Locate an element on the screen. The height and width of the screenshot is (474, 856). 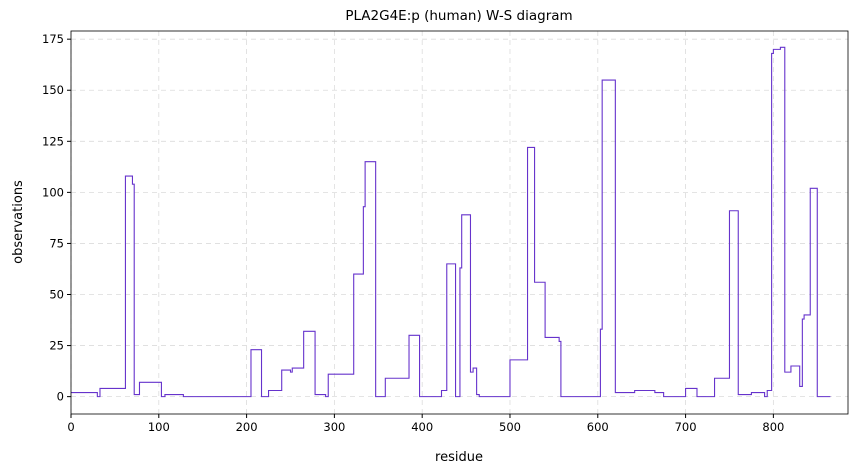
y-tick-label: 150 is located at coordinates (53, 90).